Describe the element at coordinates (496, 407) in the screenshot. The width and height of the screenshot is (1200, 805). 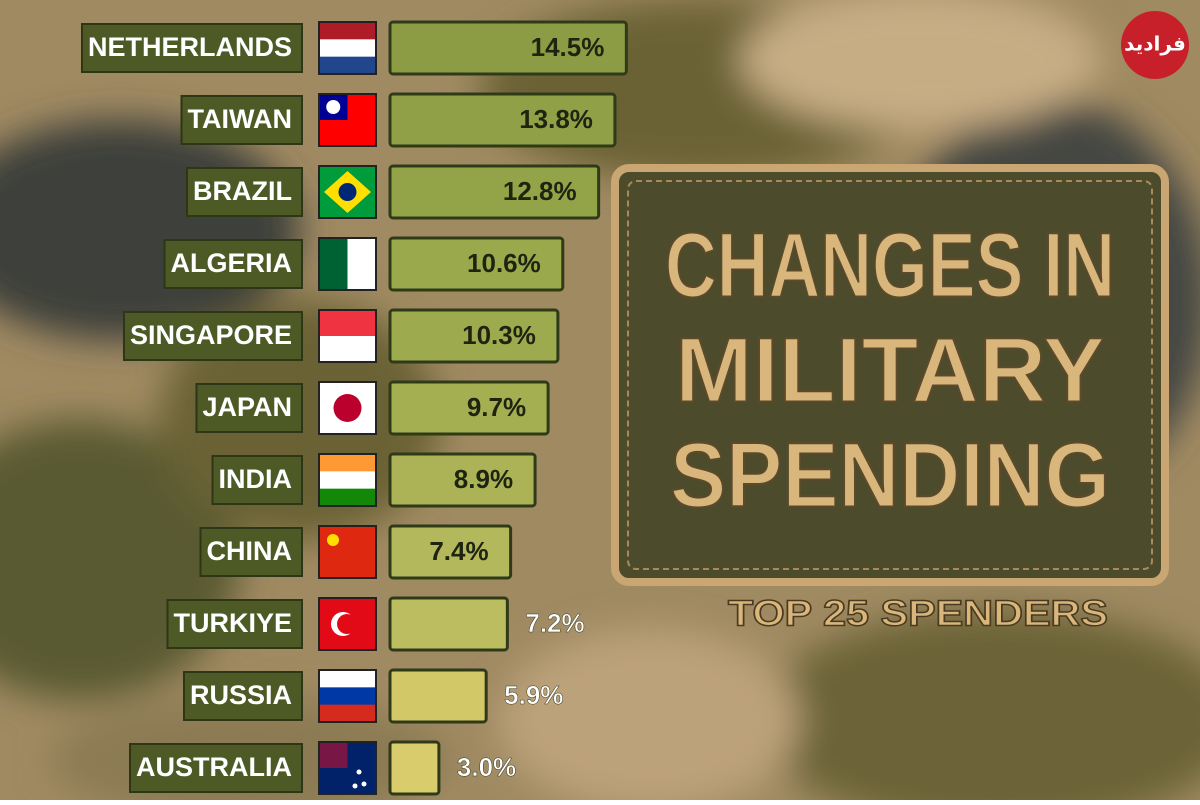
I see `value-label: 9.7%` at that location.